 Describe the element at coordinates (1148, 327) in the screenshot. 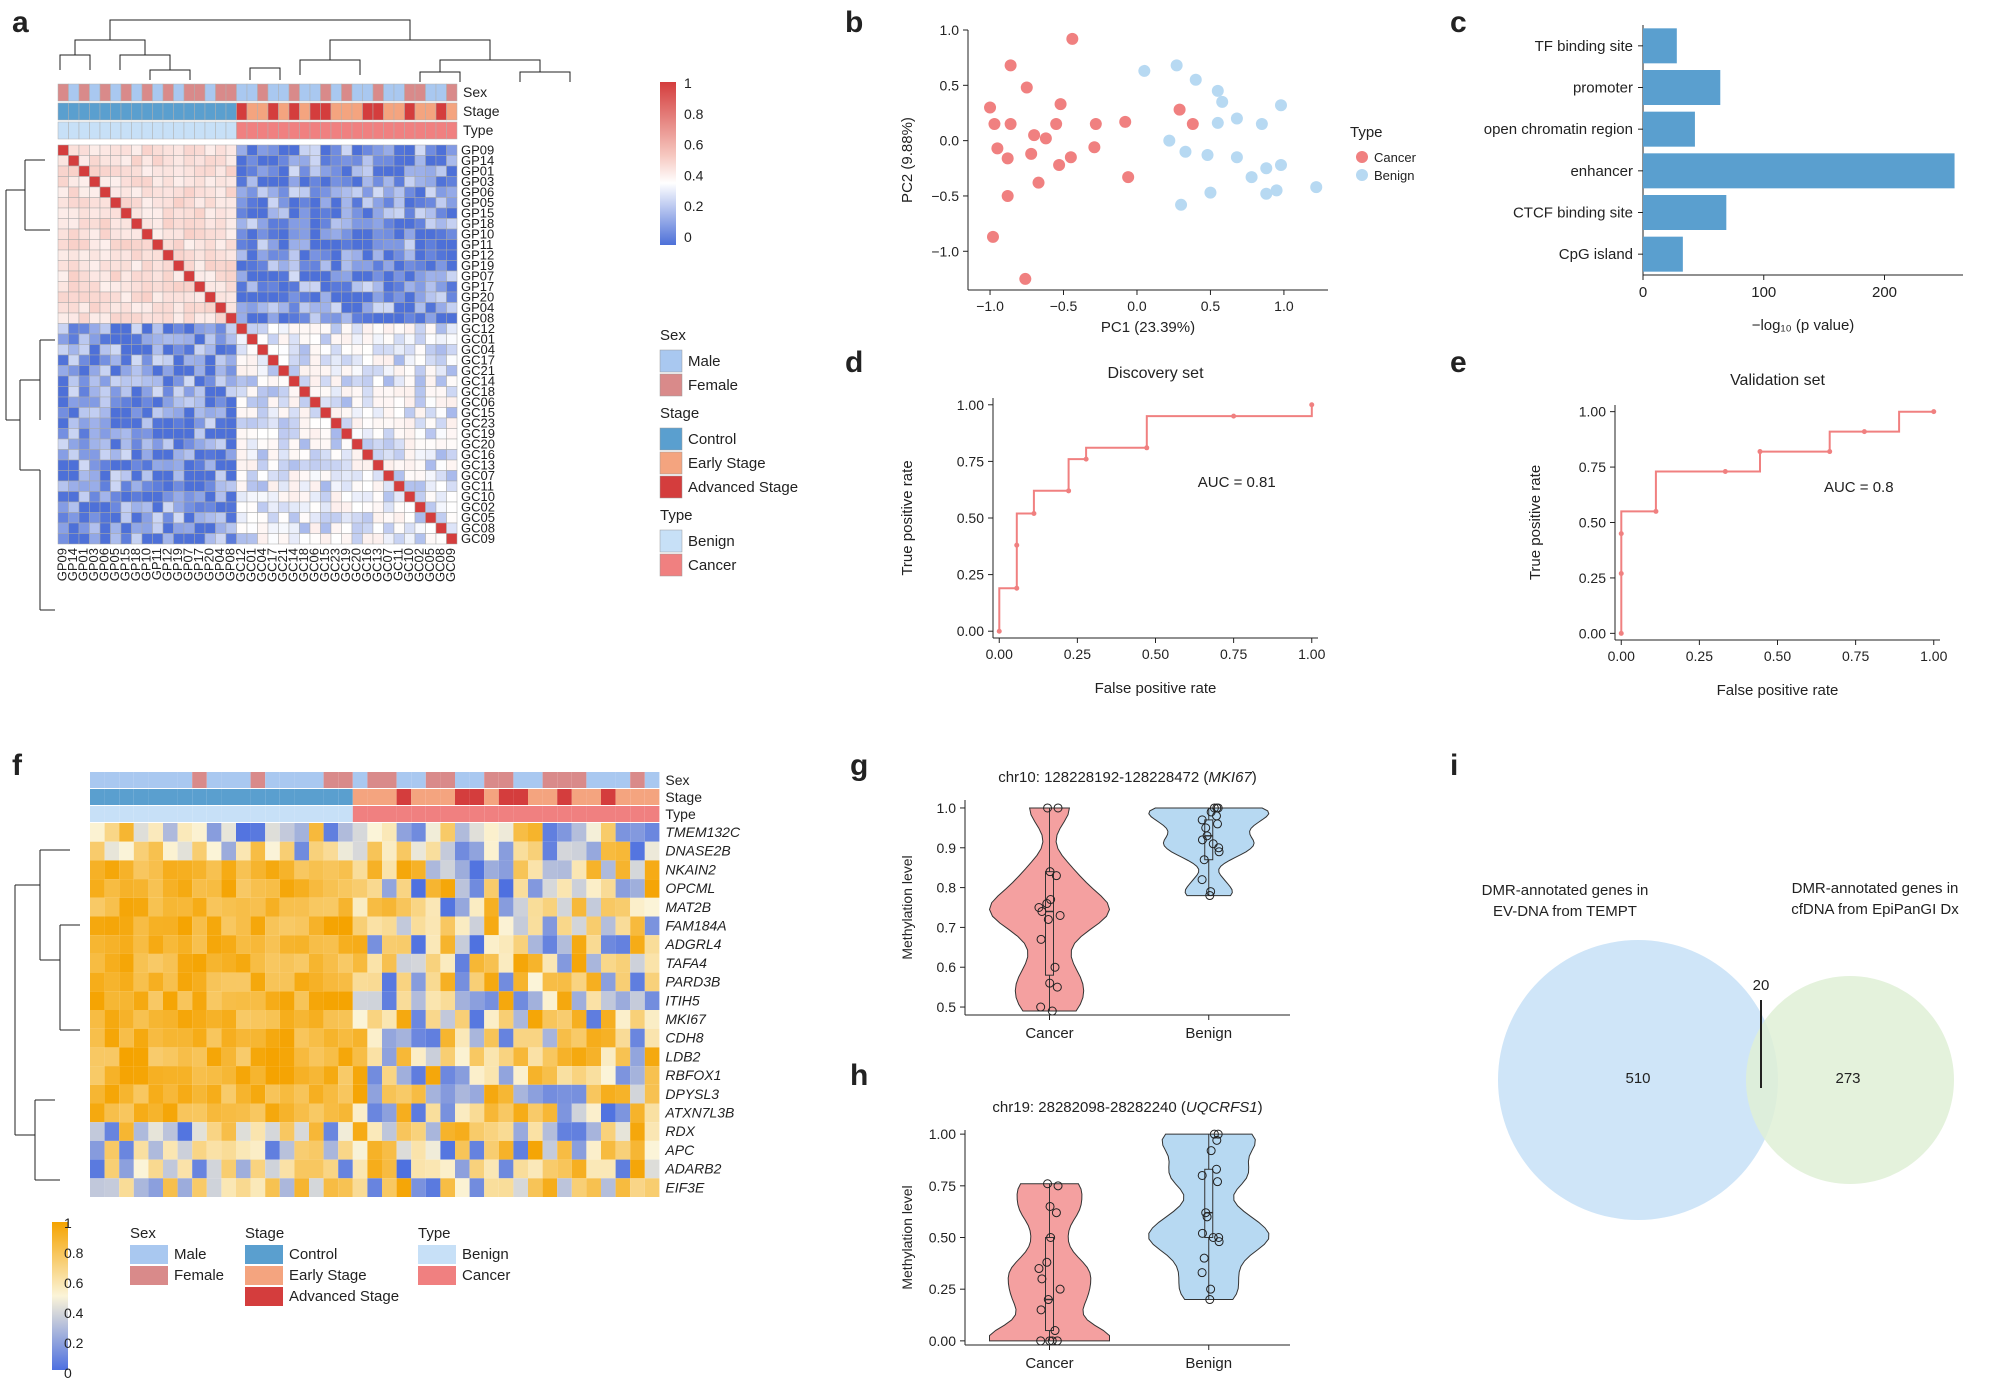

I see `x-axis-label: PC1 (23.39%)` at that location.